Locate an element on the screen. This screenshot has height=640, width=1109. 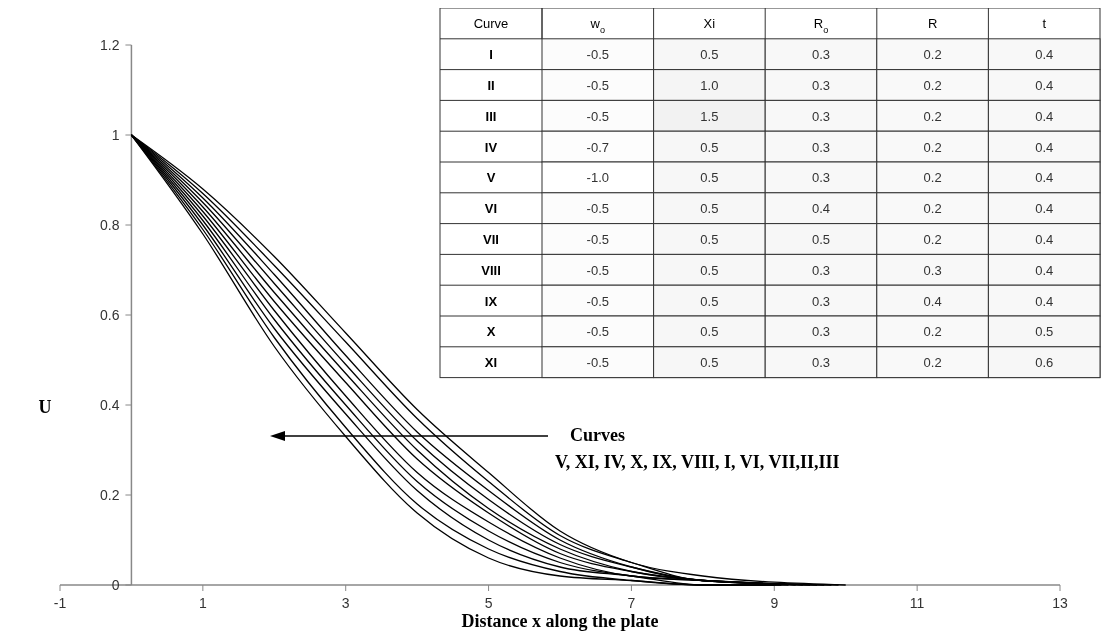
y-tick-label: VI is located at coordinates (491, 209).